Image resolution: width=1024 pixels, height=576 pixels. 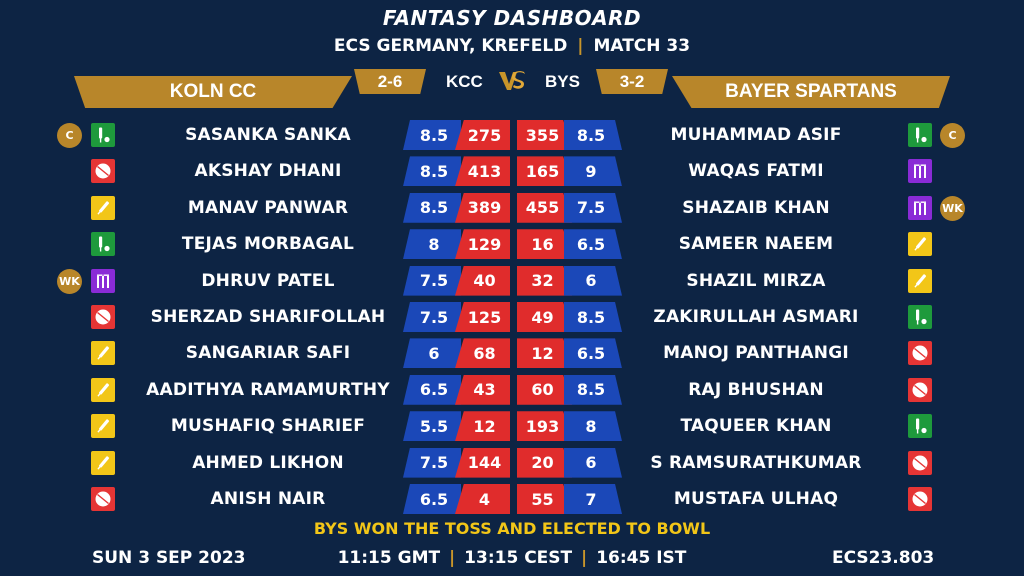 What do you see at coordinates (389, 558) in the screenshot?
I see `time-gmt: 11:15 GMT` at bounding box center [389, 558].